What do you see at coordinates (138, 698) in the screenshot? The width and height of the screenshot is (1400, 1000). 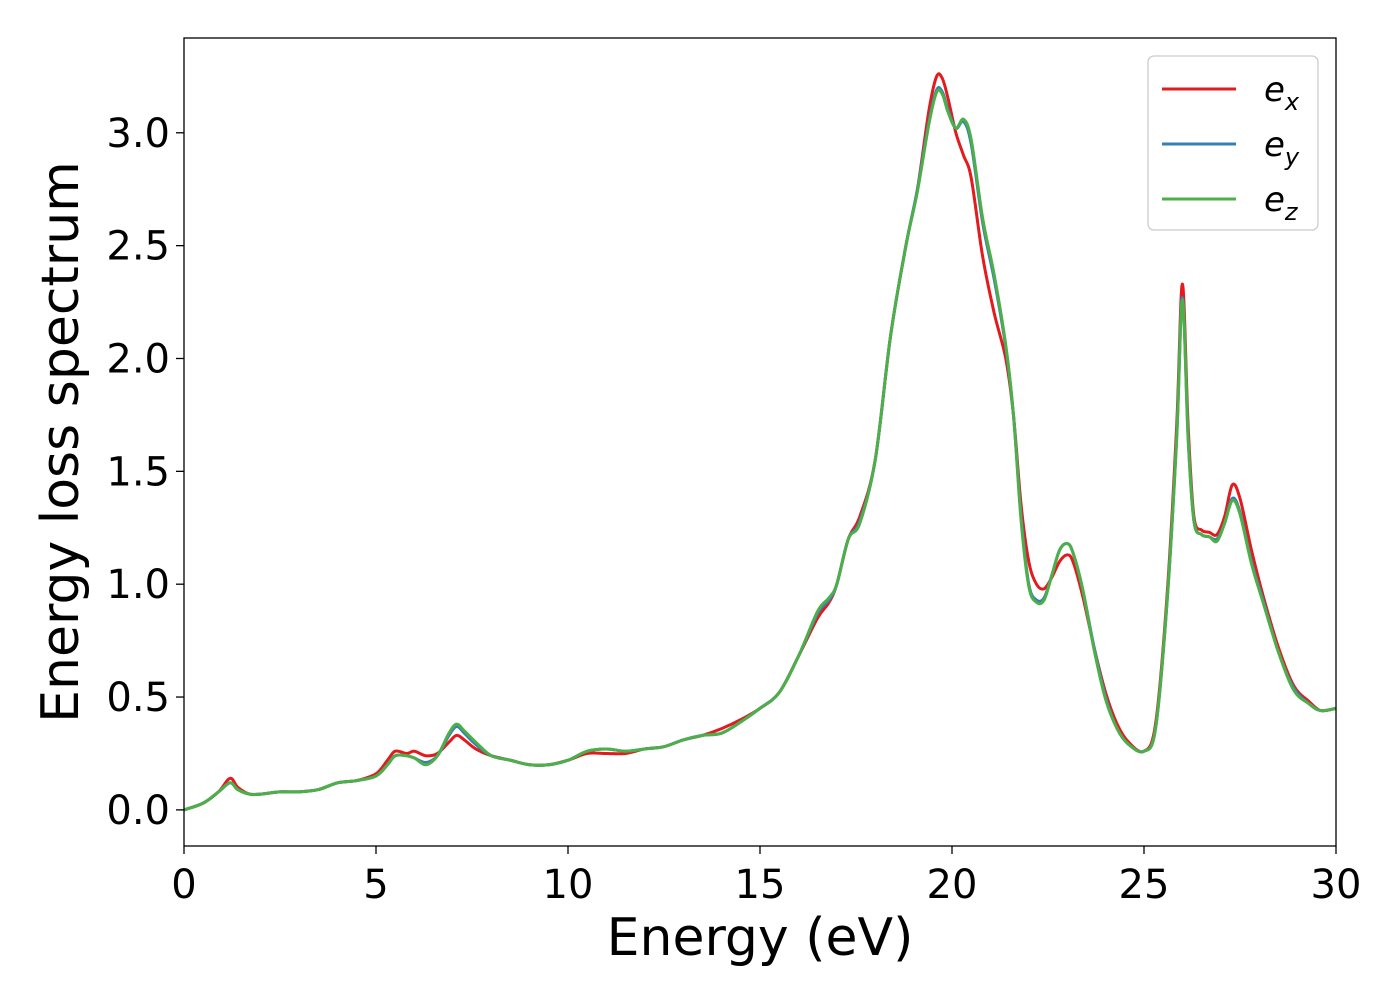 I see `y-tick-label: 0.5` at bounding box center [138, 698].